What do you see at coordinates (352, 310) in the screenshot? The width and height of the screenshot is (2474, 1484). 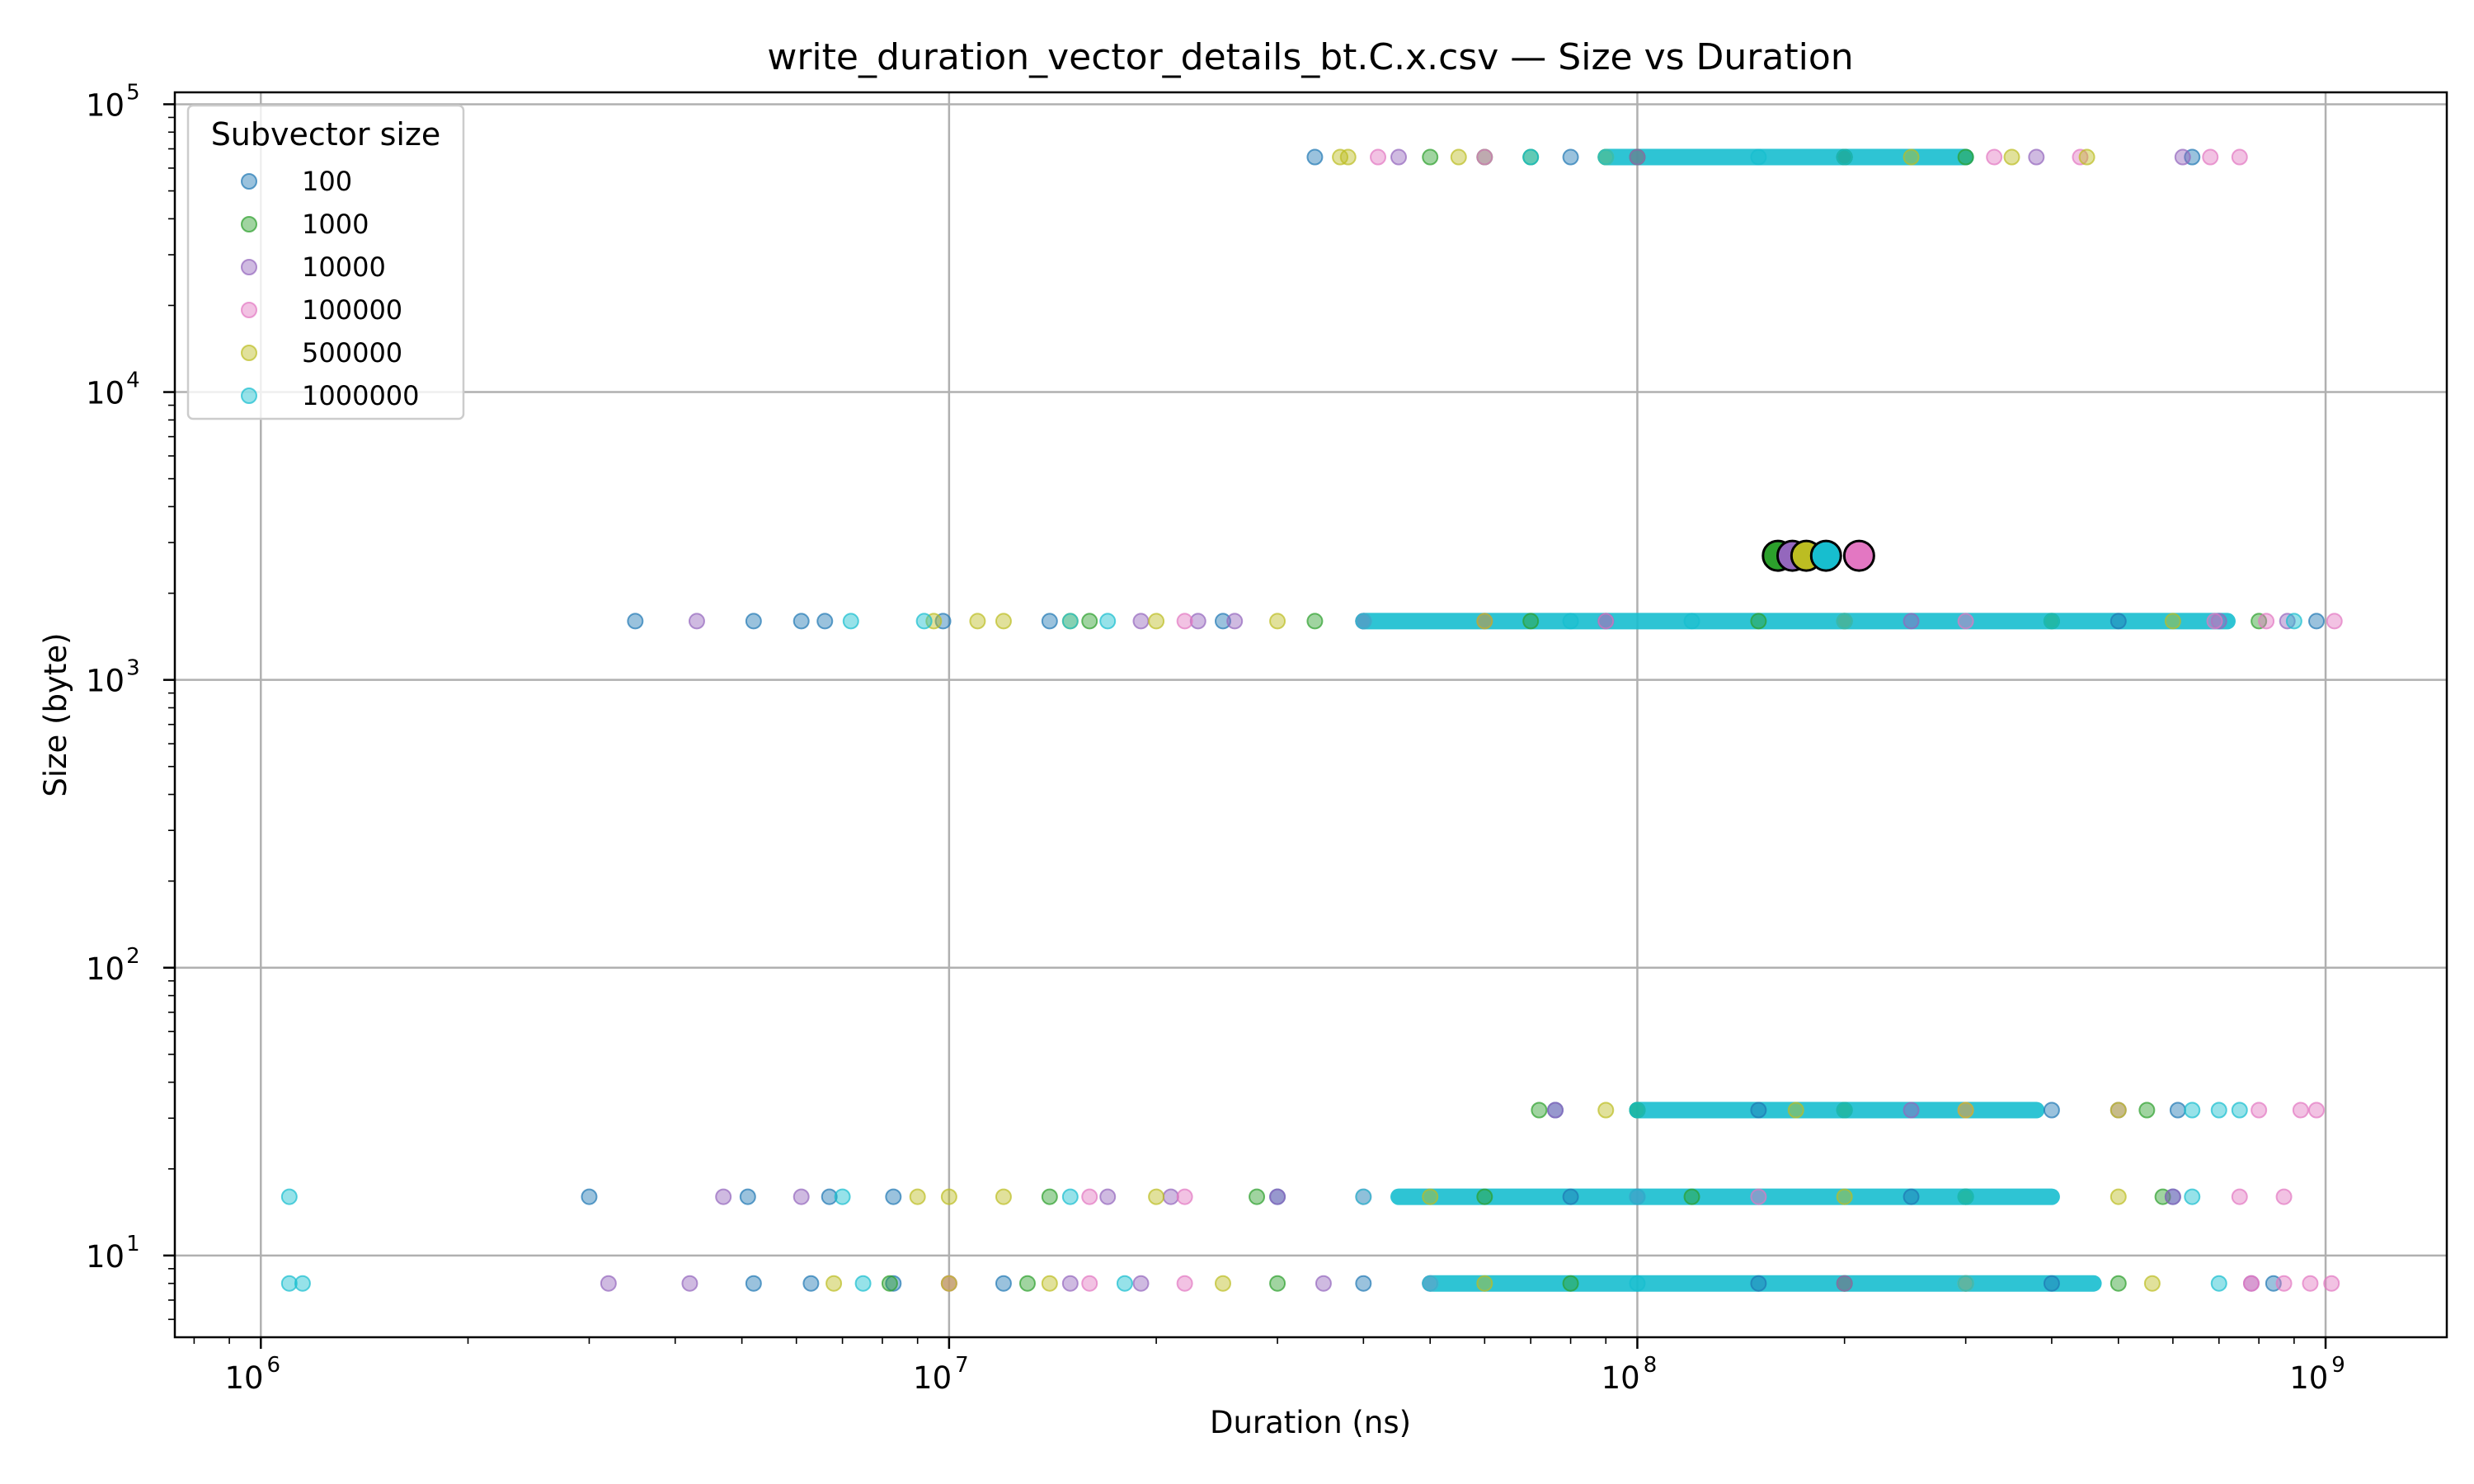 I see `legend-label: 100000` at bounding box center [352, 310].